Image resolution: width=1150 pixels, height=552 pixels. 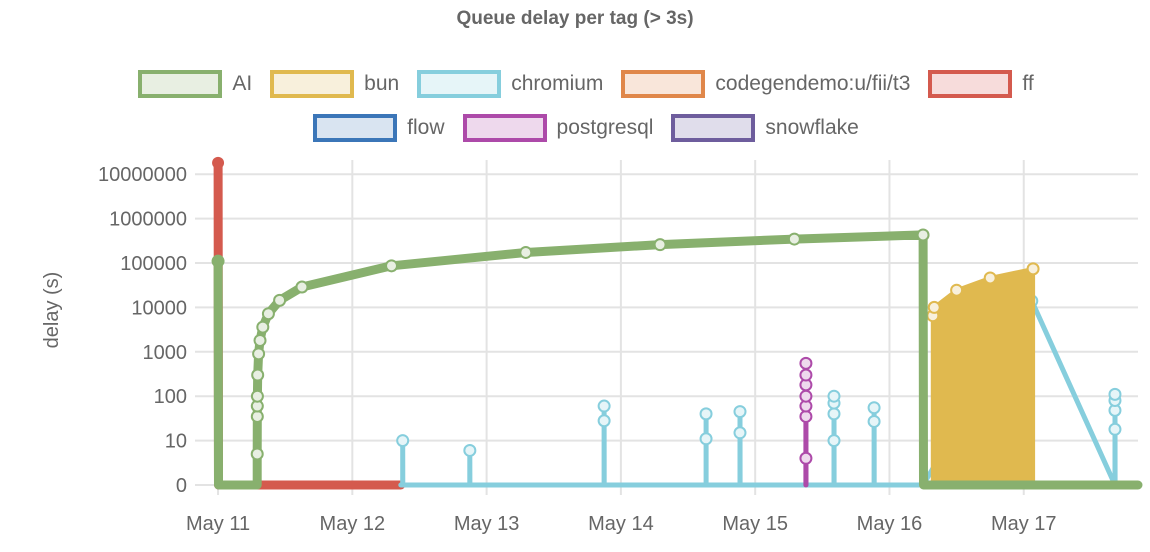 I want to click on legend-row: flow postgresql snowflake, so click(x=575, y=128).